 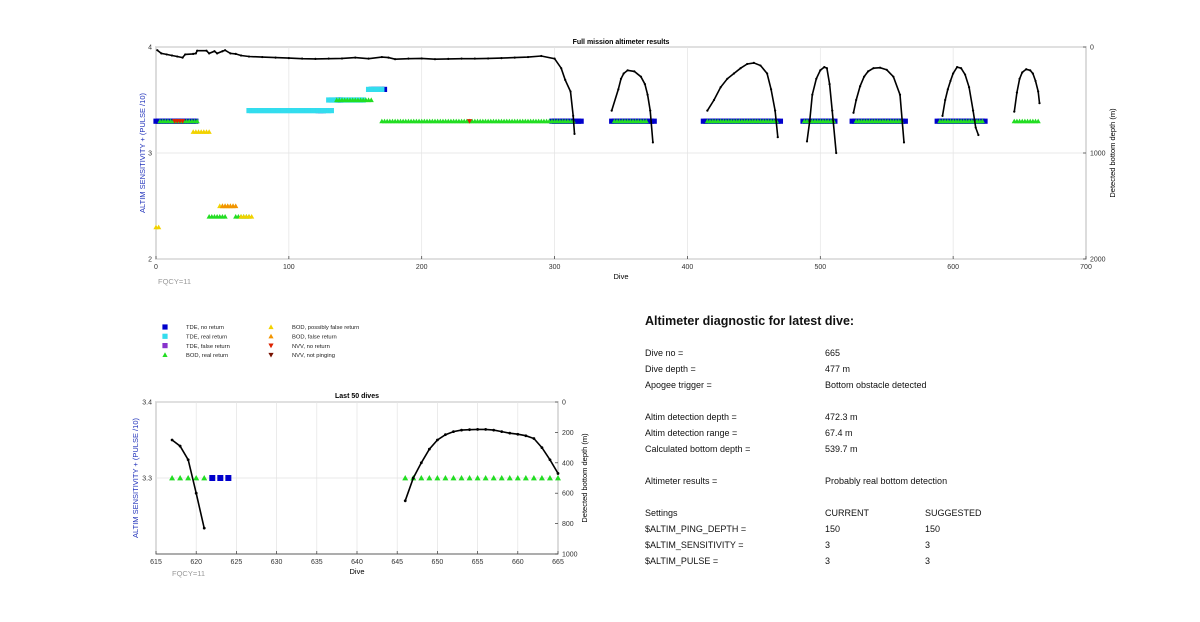 What do you see at coordinates (905, 516) in the screenshot?
I see `settings-header-row: Settings CURRENT SUGGESTED` at bounding box center [905, 516].